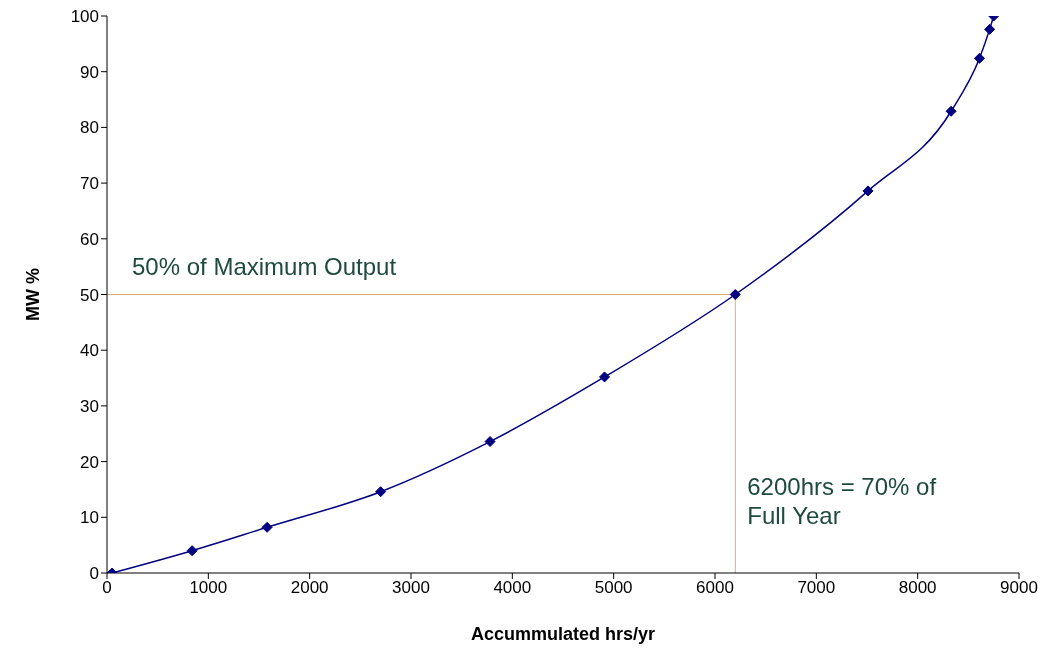  What do you see at coordinates (89, 239) in the screenshot?
I see `y-tick-label: 60` at bounding box center [89, 239].